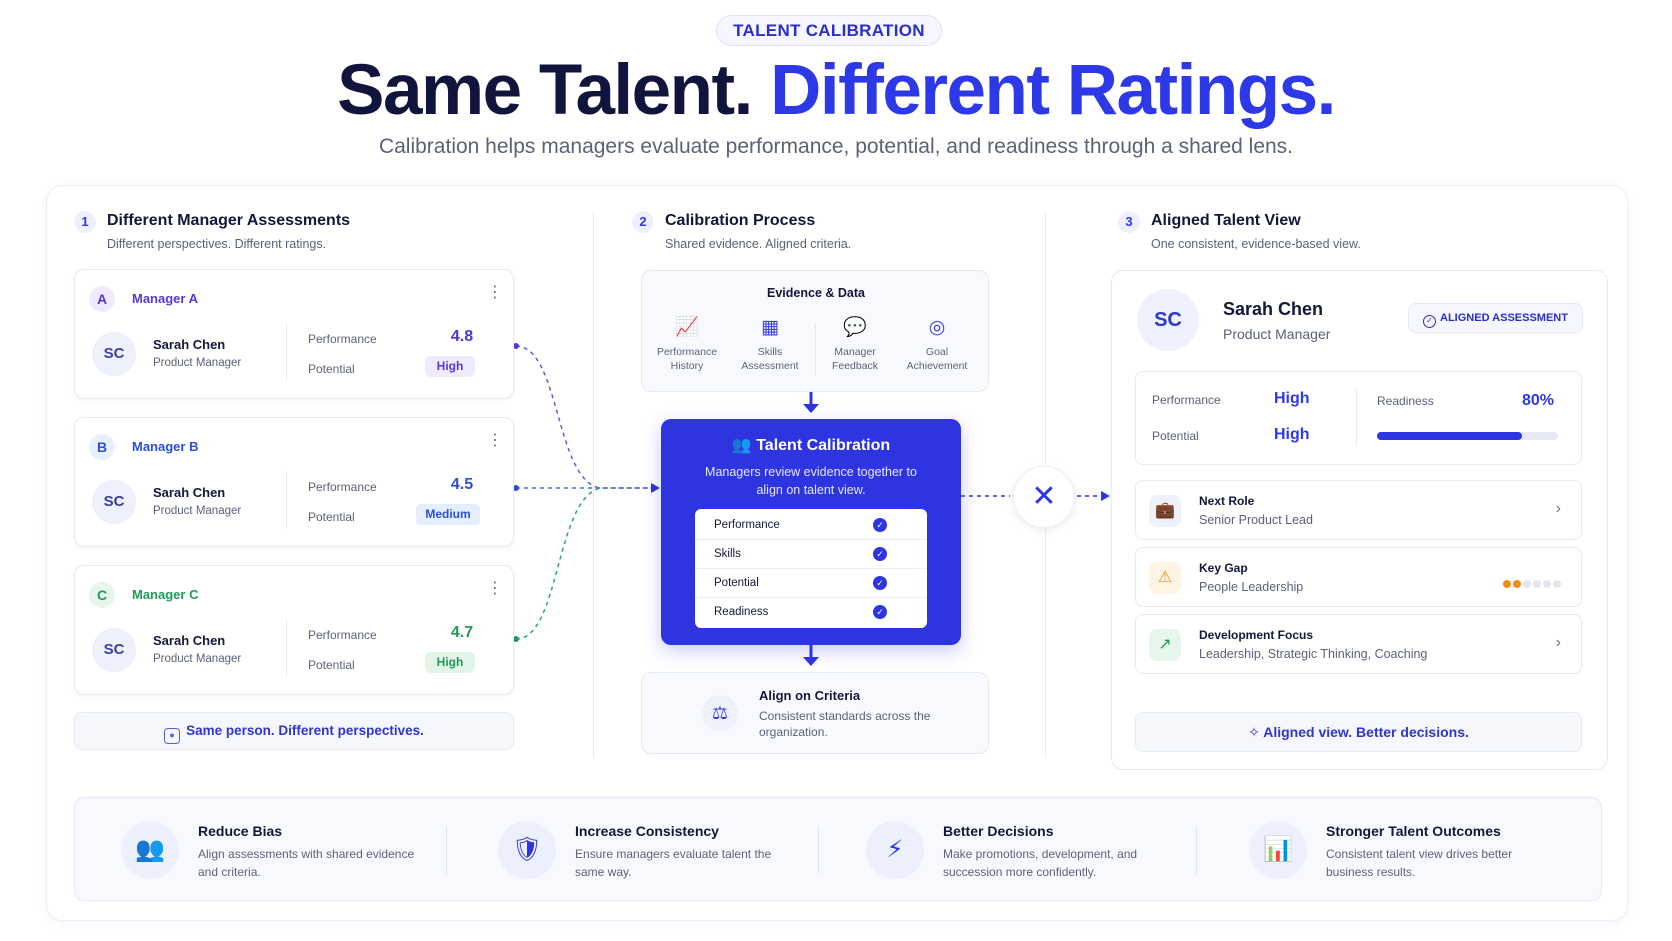 The height and width of the screenshot is (941, 1672). What do you see at coordinates (1358, 577) in the screenshot?
I see `key-gap-row: ⚠ Key Gap People Leadership` at bounding box center [1358, 577].